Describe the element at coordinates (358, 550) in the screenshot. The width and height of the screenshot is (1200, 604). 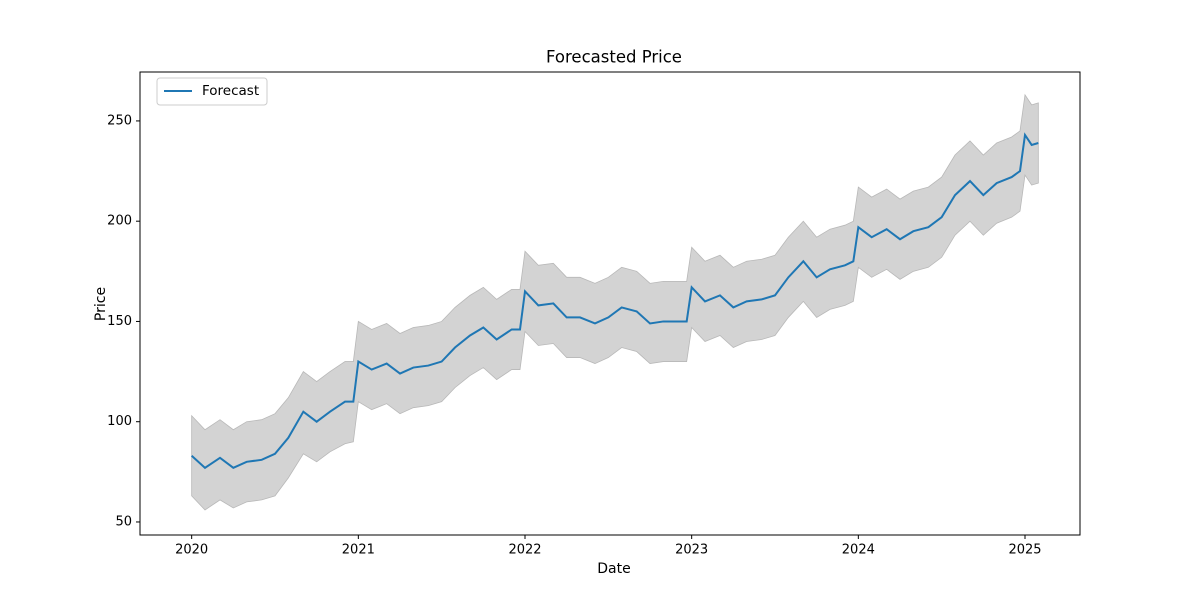
I see `x-tick-label: 2021` at that location.